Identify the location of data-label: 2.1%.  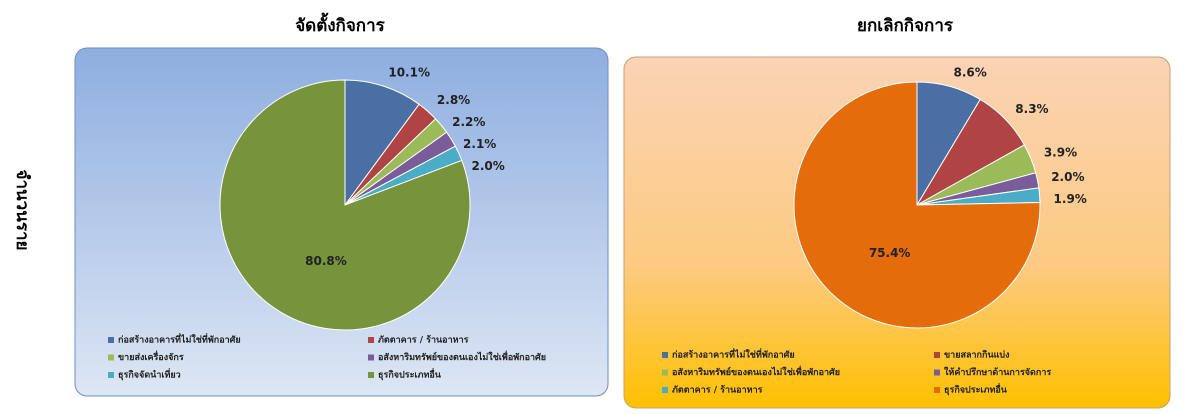
(479, 144).